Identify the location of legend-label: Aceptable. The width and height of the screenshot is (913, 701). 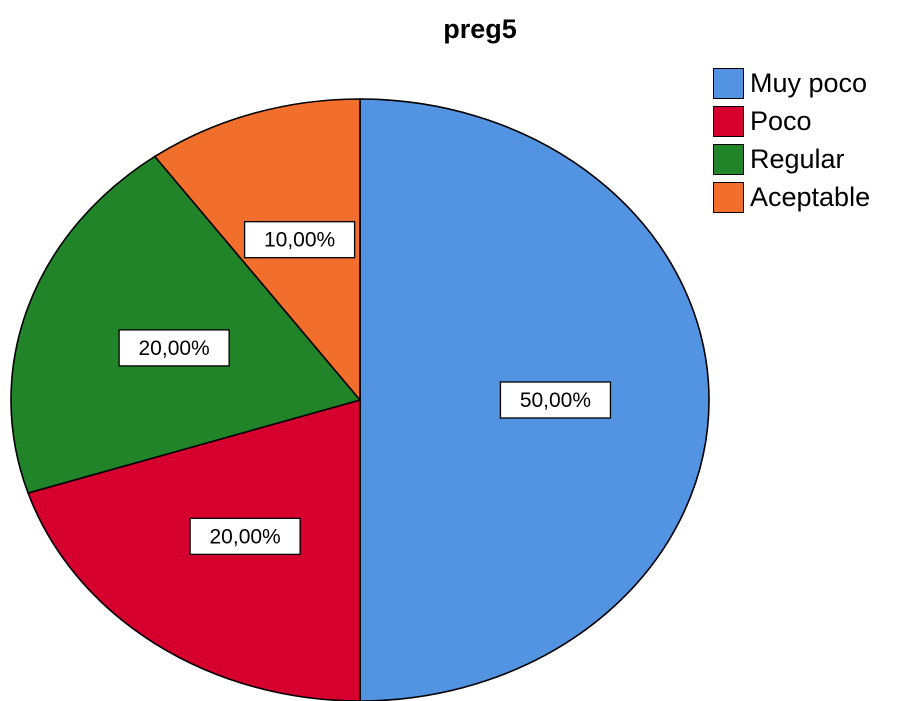
(810, 196).